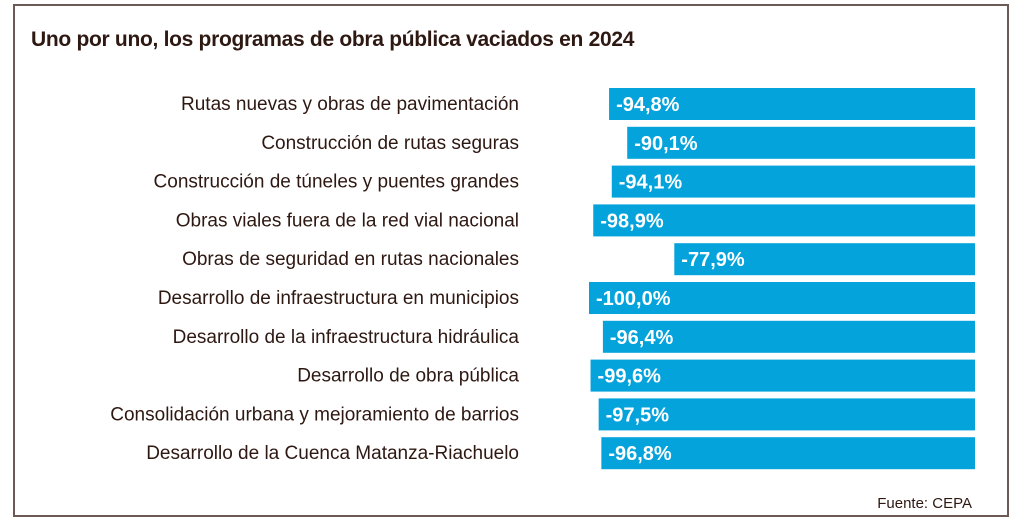 This screenshot has height=528, width=1024. Describe the element at coordinates (632, 221) in the screenshot. I see `bar-value-label: -98,9%` at that location.